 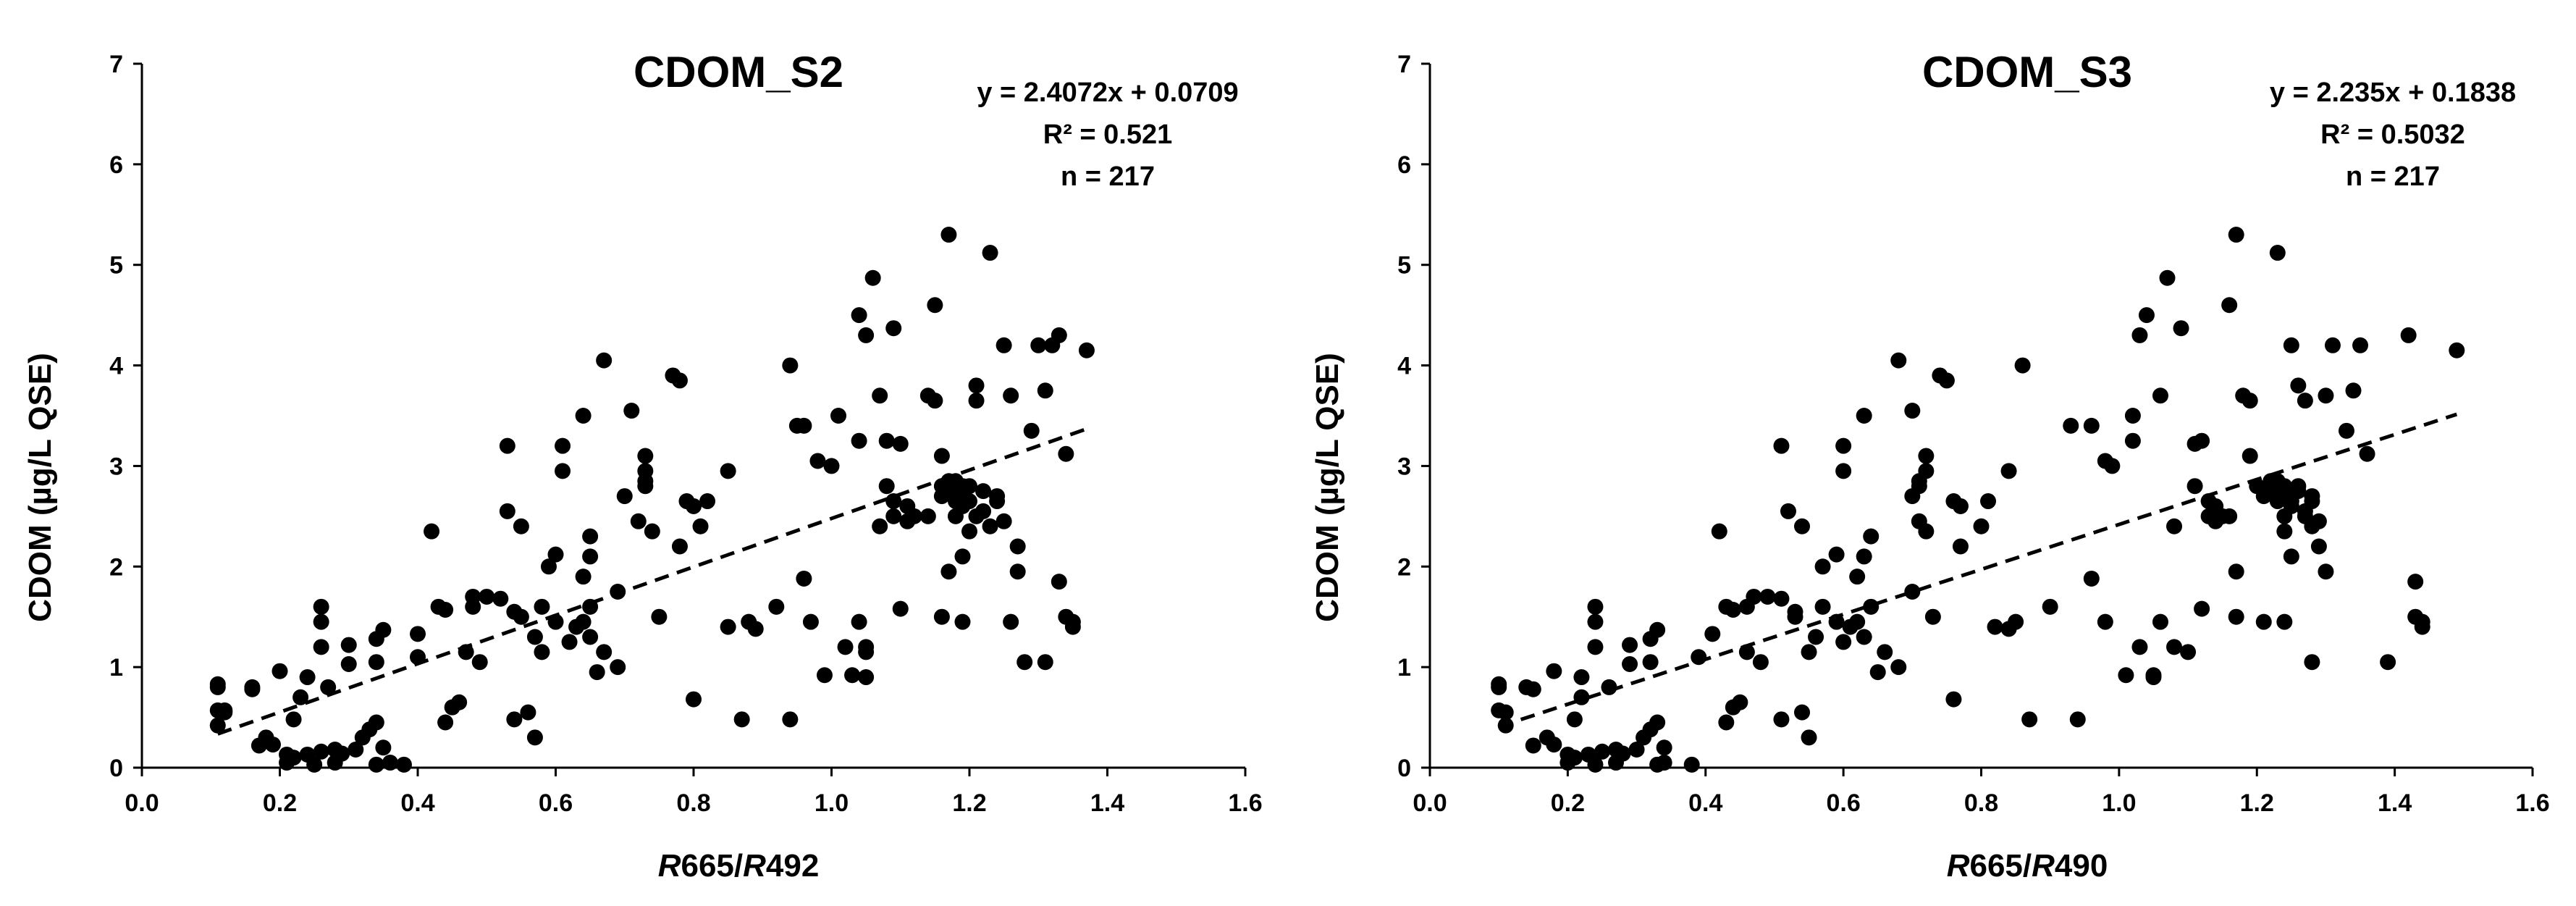 What do you see at coordinates (1568, 803) in the screenshot?
I see `x-tick-label: 0.2` at bounding box center [1568, 803].